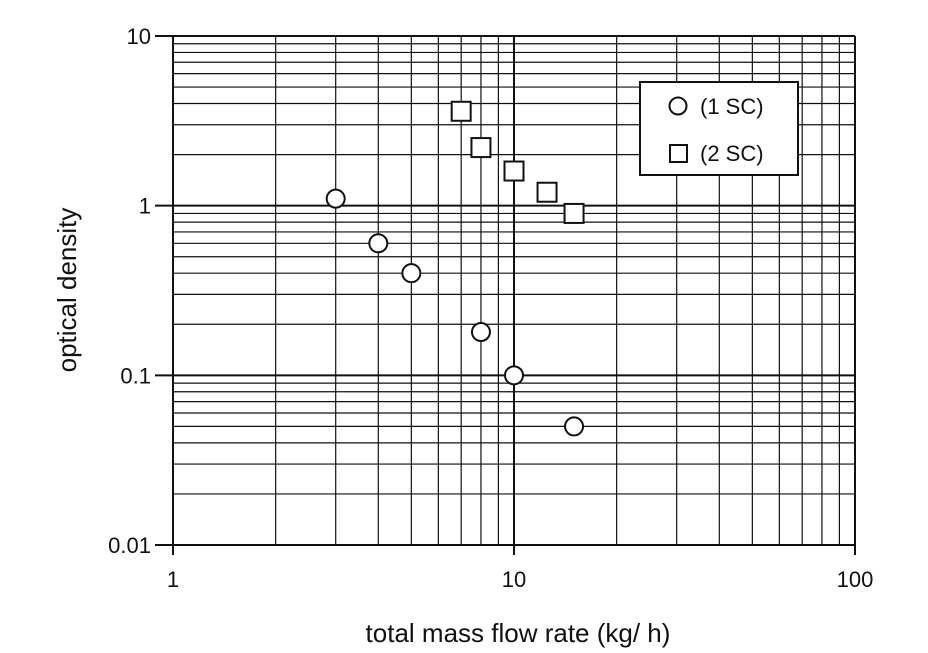 Image resolution: width=928 pixels, height=653 pixels. I want to click on legend-box, so click(719, 128).